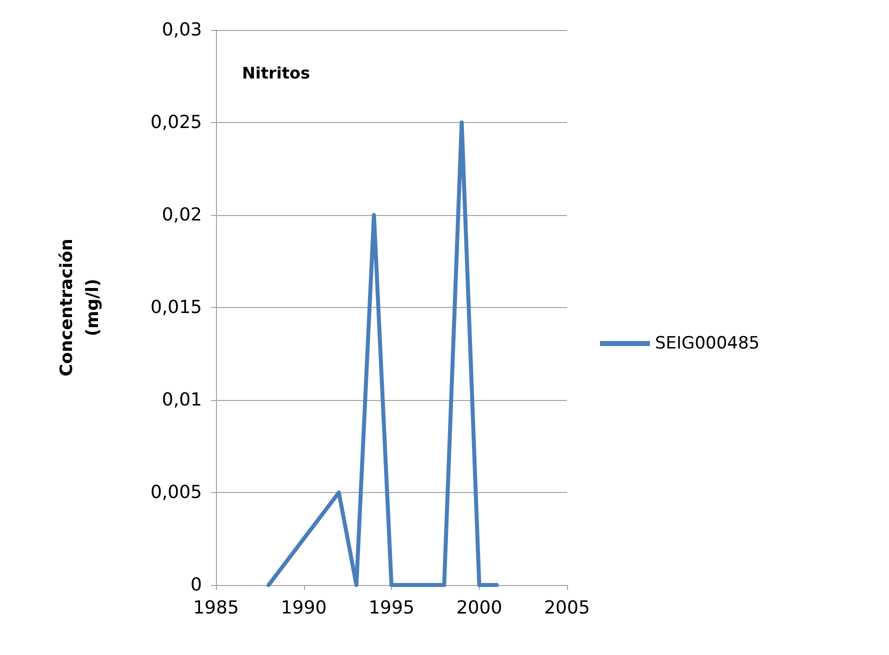  I want to click on x-tick-label: 1990, so click(303, 608).